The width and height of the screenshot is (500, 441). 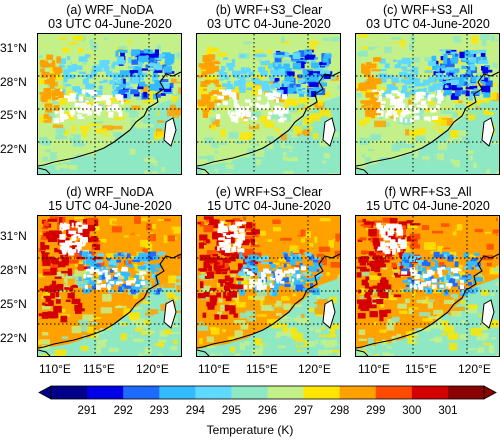 I want to click on sea-area, so click(x=109, y=135).